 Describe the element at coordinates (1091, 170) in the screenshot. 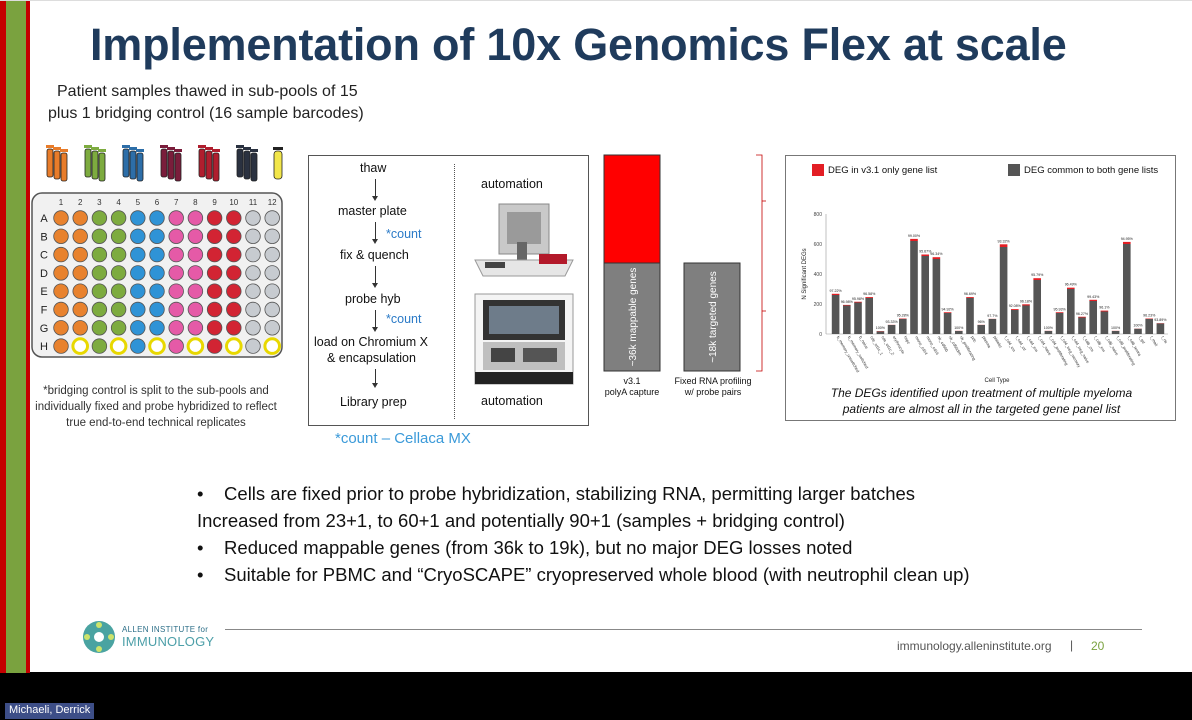

I see `legend-gray-label: DEG common to both gene lists` at that location.